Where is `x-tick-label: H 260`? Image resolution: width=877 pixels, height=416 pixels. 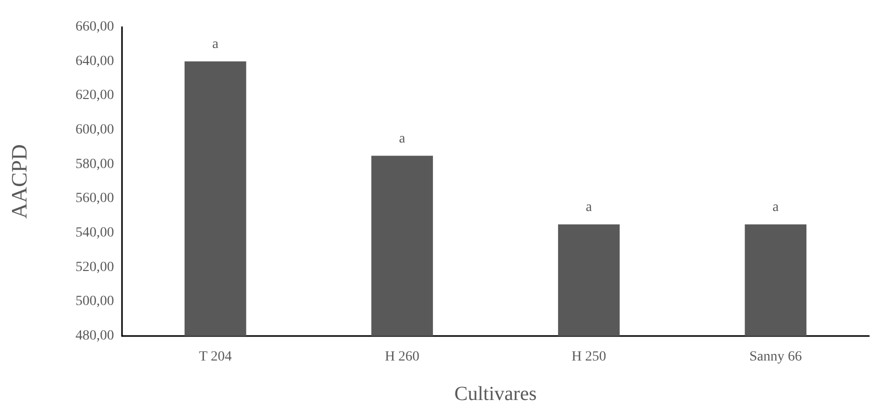 x-tick-label: H 260 is located at coordinates (402, 357).